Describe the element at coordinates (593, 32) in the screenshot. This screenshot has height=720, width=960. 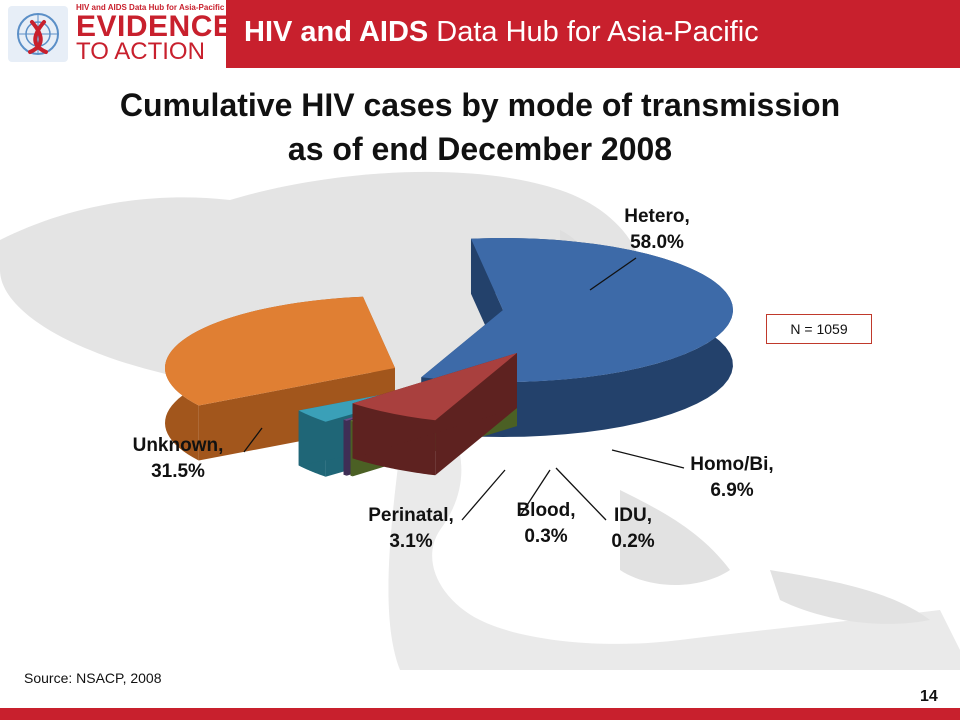
I see `header-title-rest: Data Hub for Asia-Pacific` at that location.